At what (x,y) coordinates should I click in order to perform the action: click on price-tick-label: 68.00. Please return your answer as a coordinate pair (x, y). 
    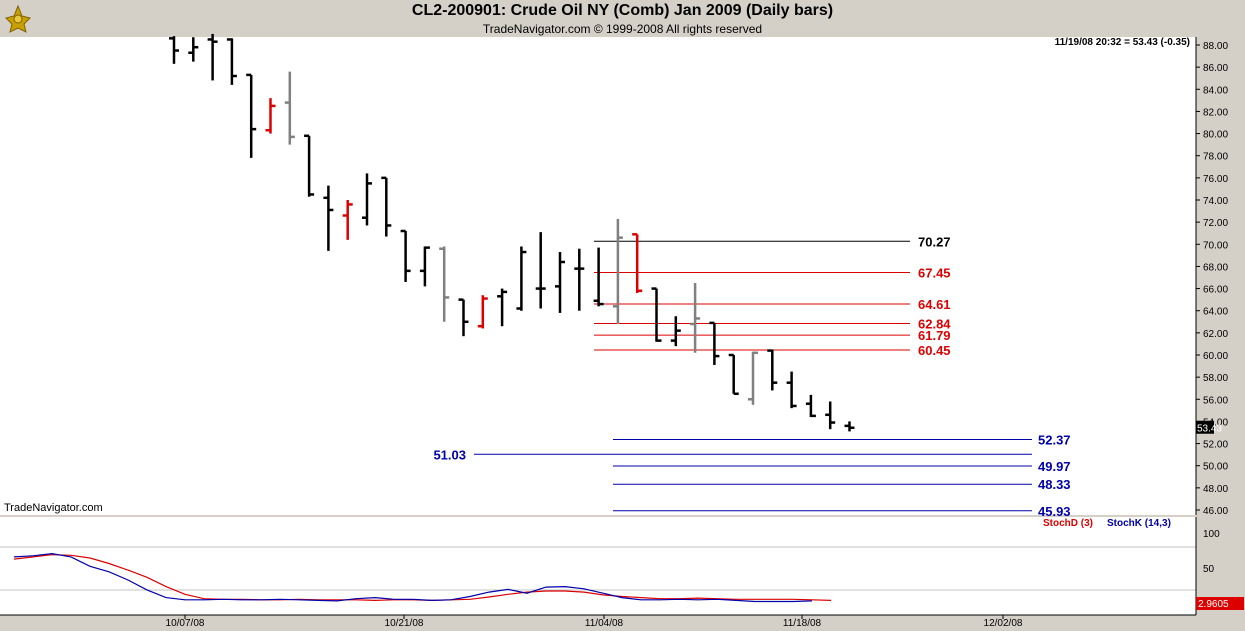
    Looking at the image, I should click on (1215, 267).